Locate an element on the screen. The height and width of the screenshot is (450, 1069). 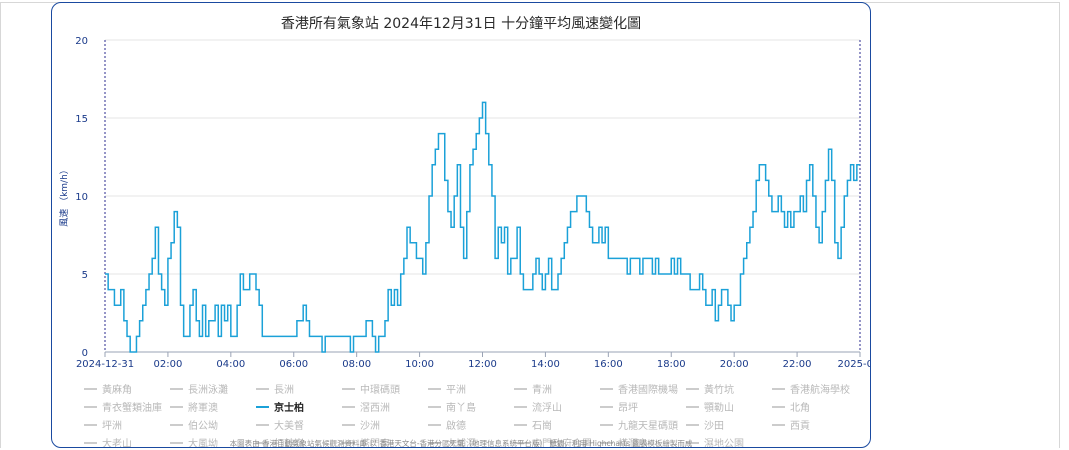
legend-label: 香港航海學校 is located at coordinates (820, 390).